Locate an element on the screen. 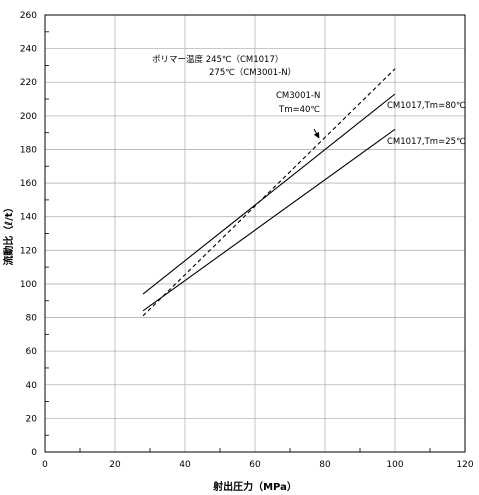 This screenshot has width=479, height=495. y-tick-label: 20 is located at coordinates (32, 419).